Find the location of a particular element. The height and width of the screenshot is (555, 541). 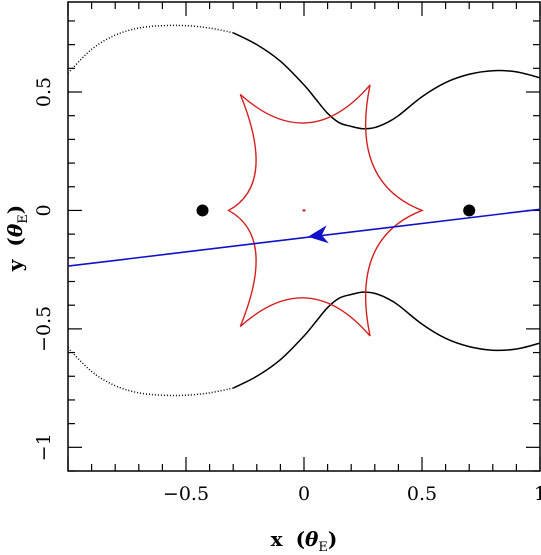

critical-curve-lower-dotted is located at coordinates (151, 372).